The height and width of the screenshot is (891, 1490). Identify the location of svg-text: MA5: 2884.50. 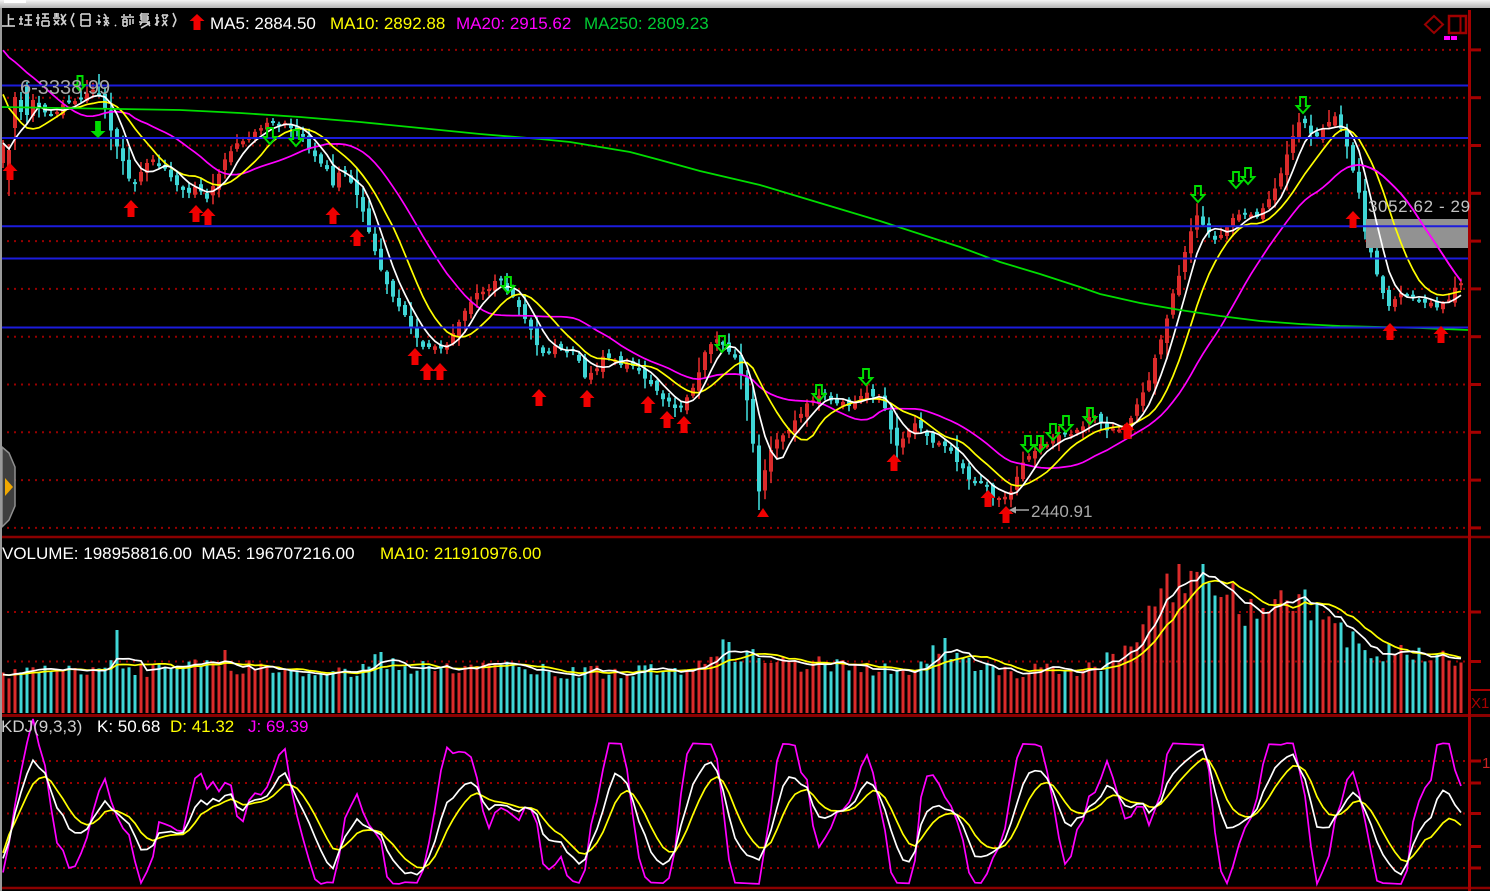
(263, 23).